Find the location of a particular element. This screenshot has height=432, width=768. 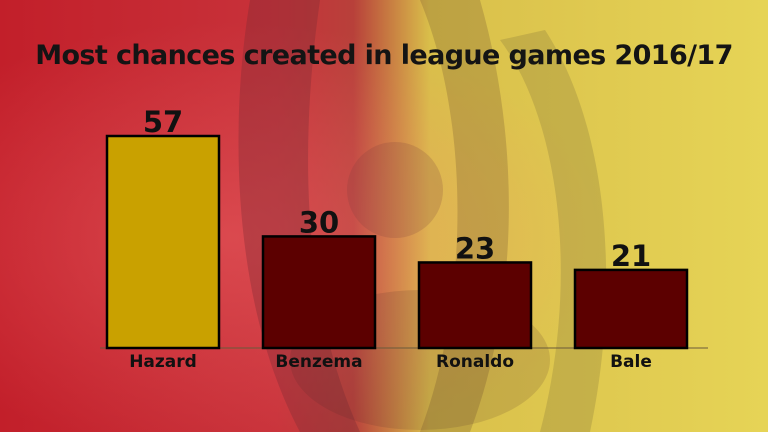

category-label-bale: Bale is located at coordinates (631, 362).